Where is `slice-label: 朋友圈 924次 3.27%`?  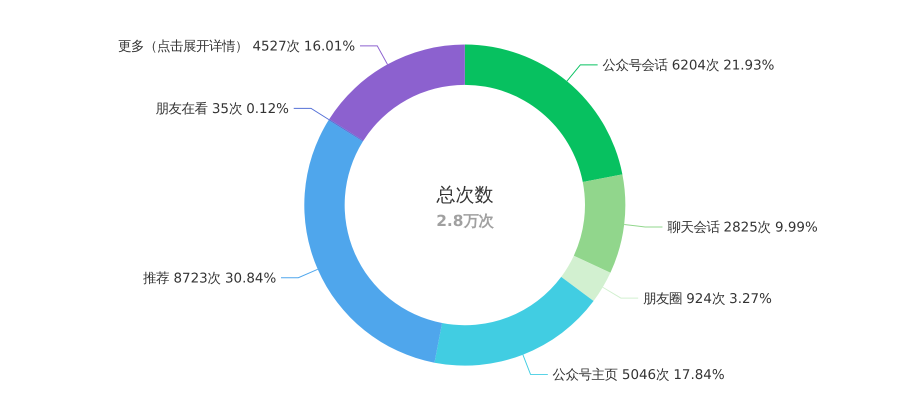
slice-label: 朋友圈 924次 3.27% is located at coordinates (707, 299).